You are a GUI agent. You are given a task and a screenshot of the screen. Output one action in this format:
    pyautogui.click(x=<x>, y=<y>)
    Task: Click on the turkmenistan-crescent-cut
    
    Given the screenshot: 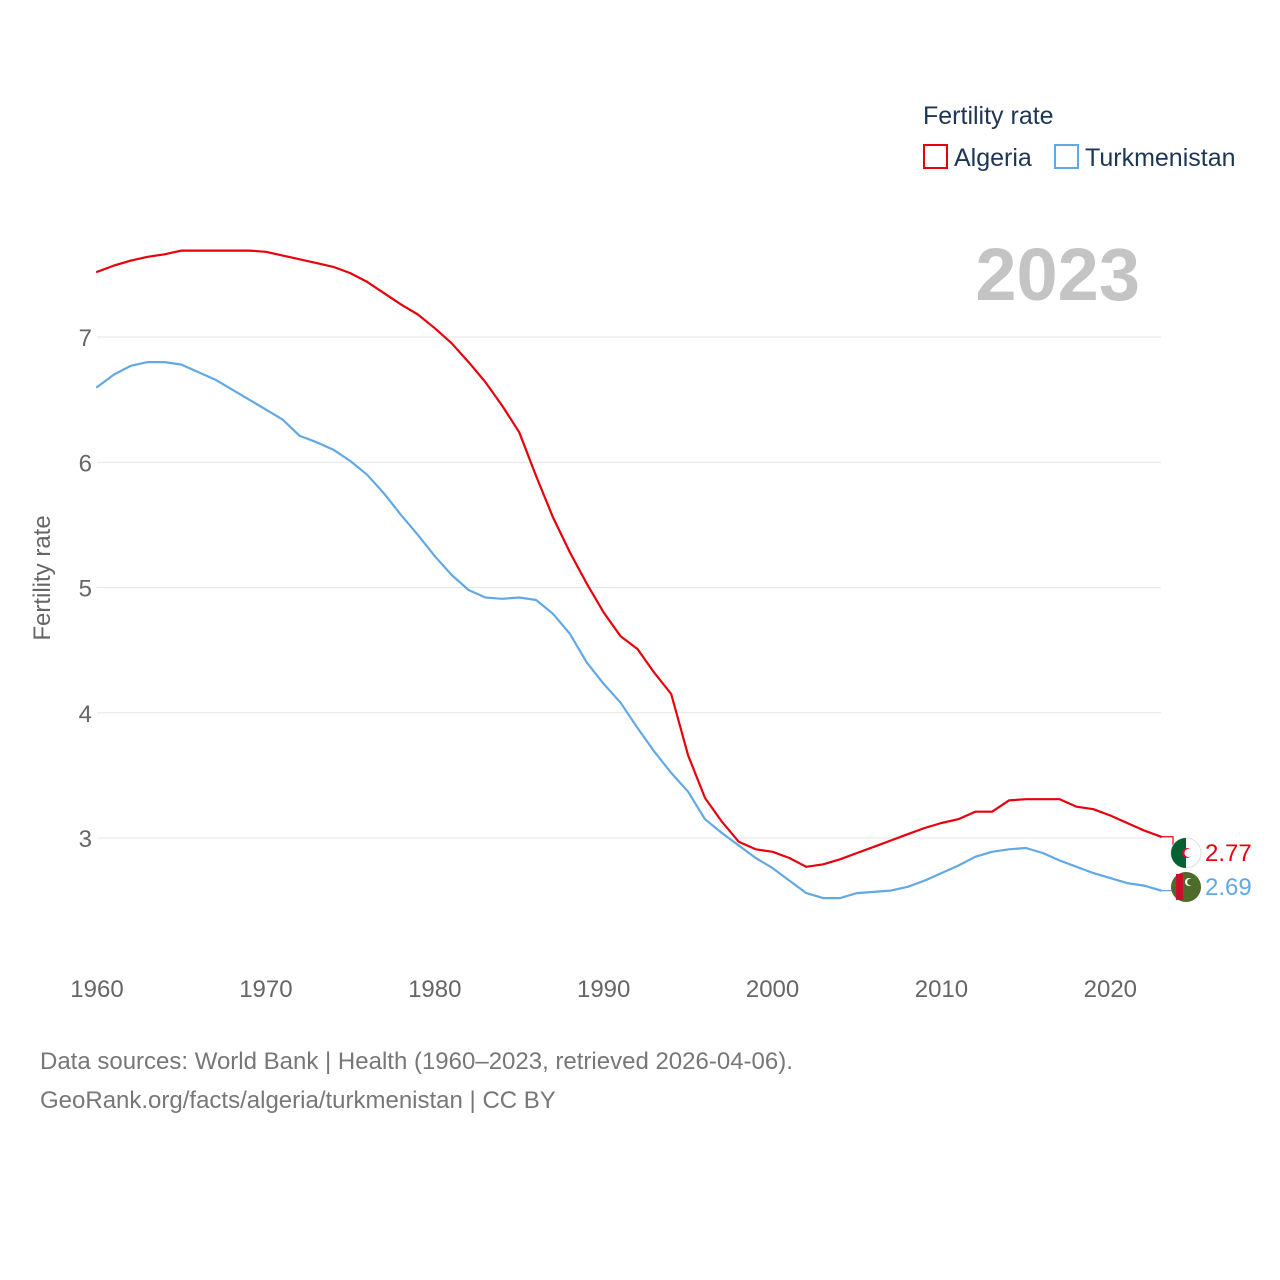 What is the action you would take?
    pyautogui.click(x=1190, y=882)
    